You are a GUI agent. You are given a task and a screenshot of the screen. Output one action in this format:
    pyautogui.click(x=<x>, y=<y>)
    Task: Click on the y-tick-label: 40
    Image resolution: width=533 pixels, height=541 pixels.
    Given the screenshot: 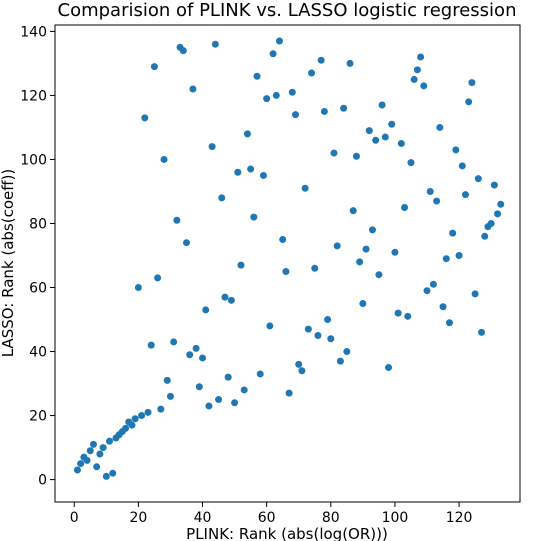 What is the action you would take?
    pyautogui.click(x=38, y=353)
    